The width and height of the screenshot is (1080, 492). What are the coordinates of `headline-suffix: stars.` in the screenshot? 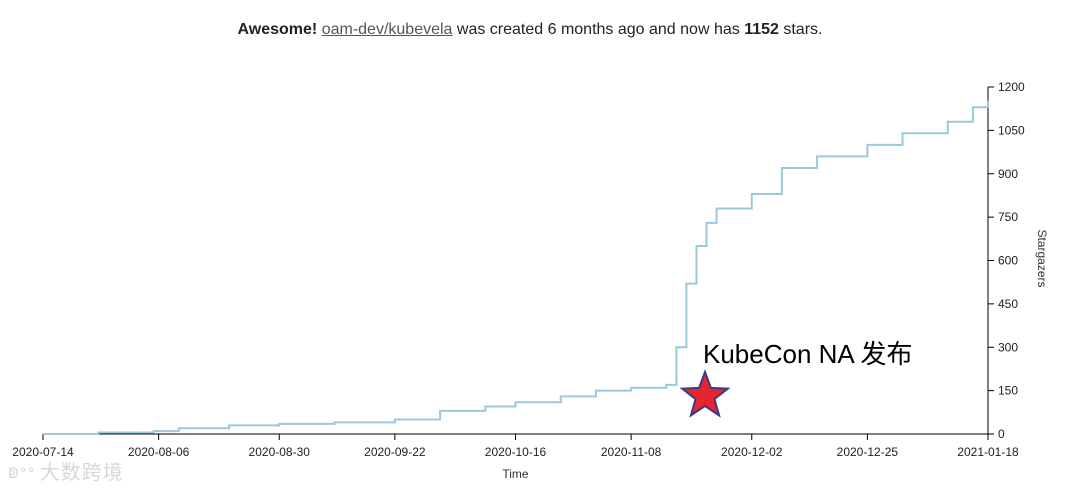 It's located at (800, 29).